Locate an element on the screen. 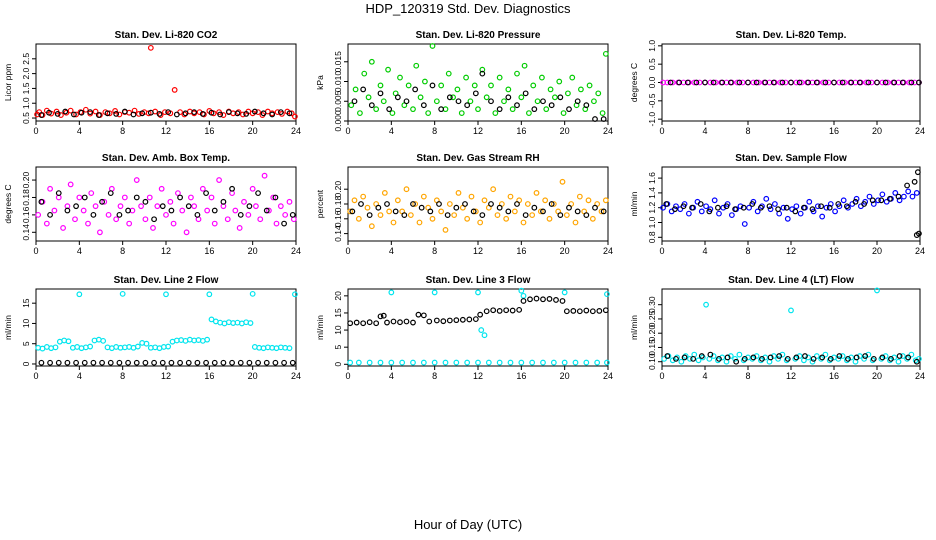 This screenshot has width=936, height=540. y-tick-label: 1.0 is located at coordinates (652, 46).